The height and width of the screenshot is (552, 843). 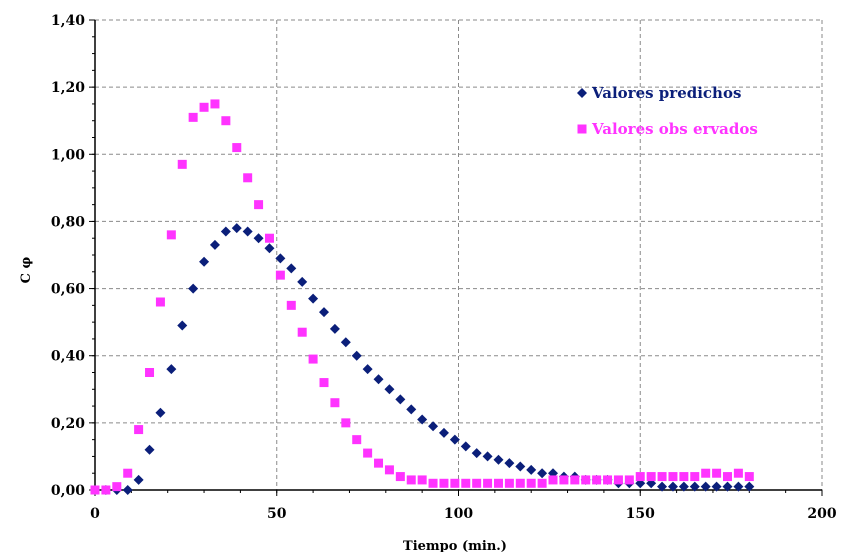 What do you see at coordinates (68, 21) in the screenshot?
I see `y-tick-label: 1,40` at bounding box center [68, 21].